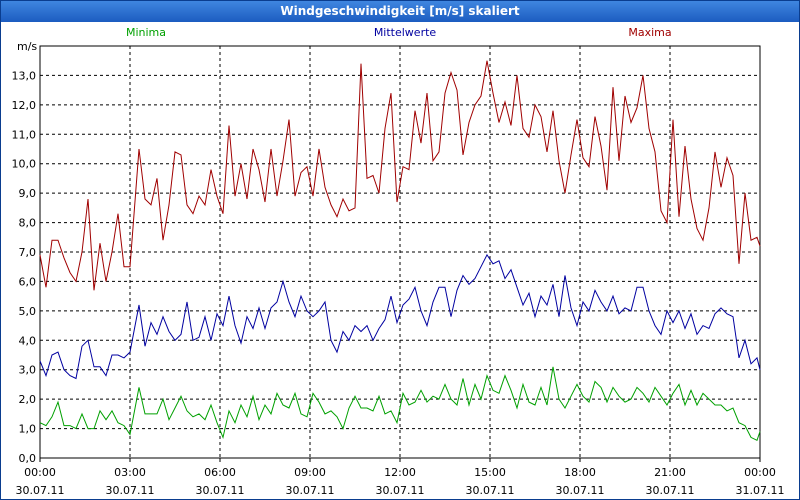 Image resolution: width=800 pixels, height=500 pixels. I want to click on y-tick-label: 5,0, so click(28, 311).